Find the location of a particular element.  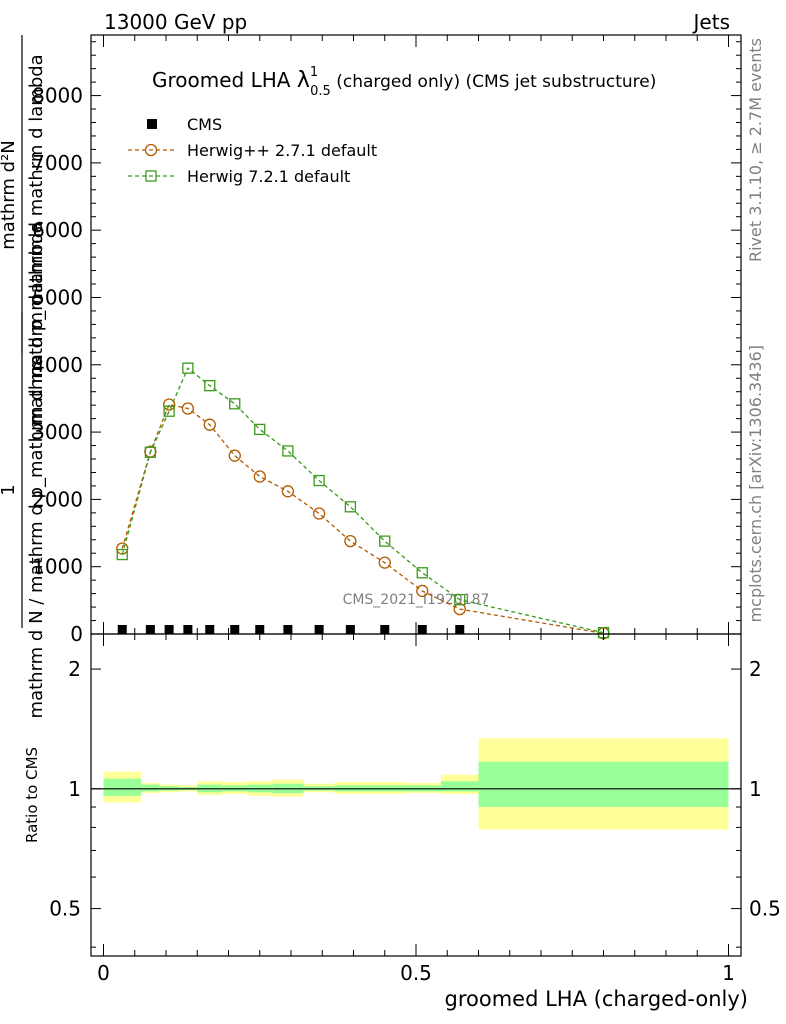

ratio-y-tick-label-right: 1 is located at coordinates (755, 789).